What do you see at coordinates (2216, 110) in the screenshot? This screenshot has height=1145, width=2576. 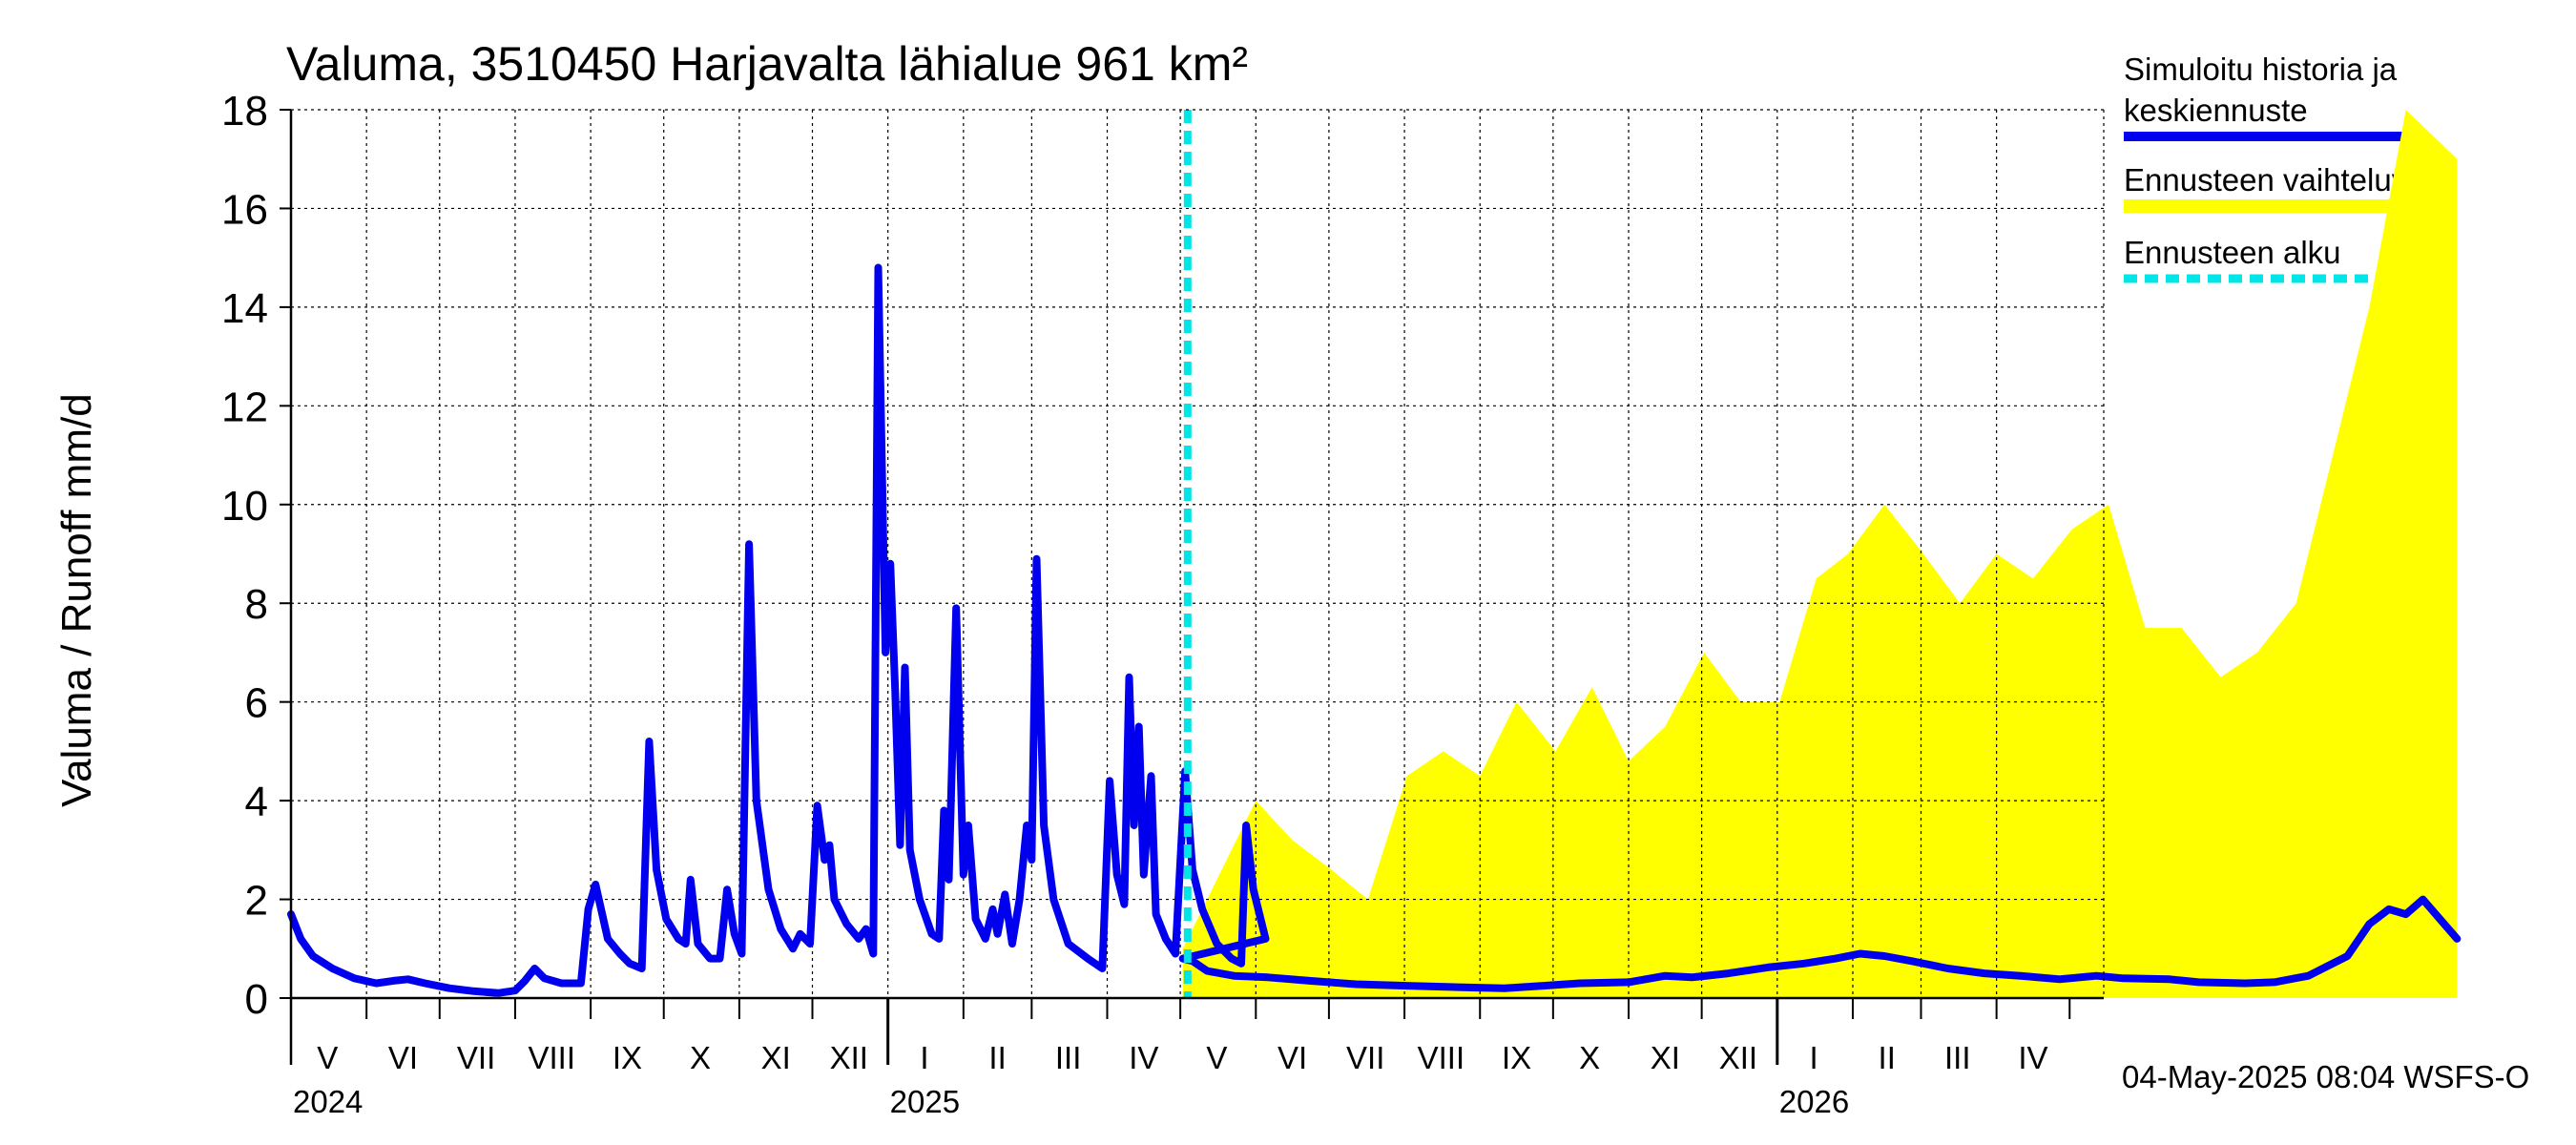 I see `legend-label-simulated-2: keskiennuste` at bounding box center [2216, 110].